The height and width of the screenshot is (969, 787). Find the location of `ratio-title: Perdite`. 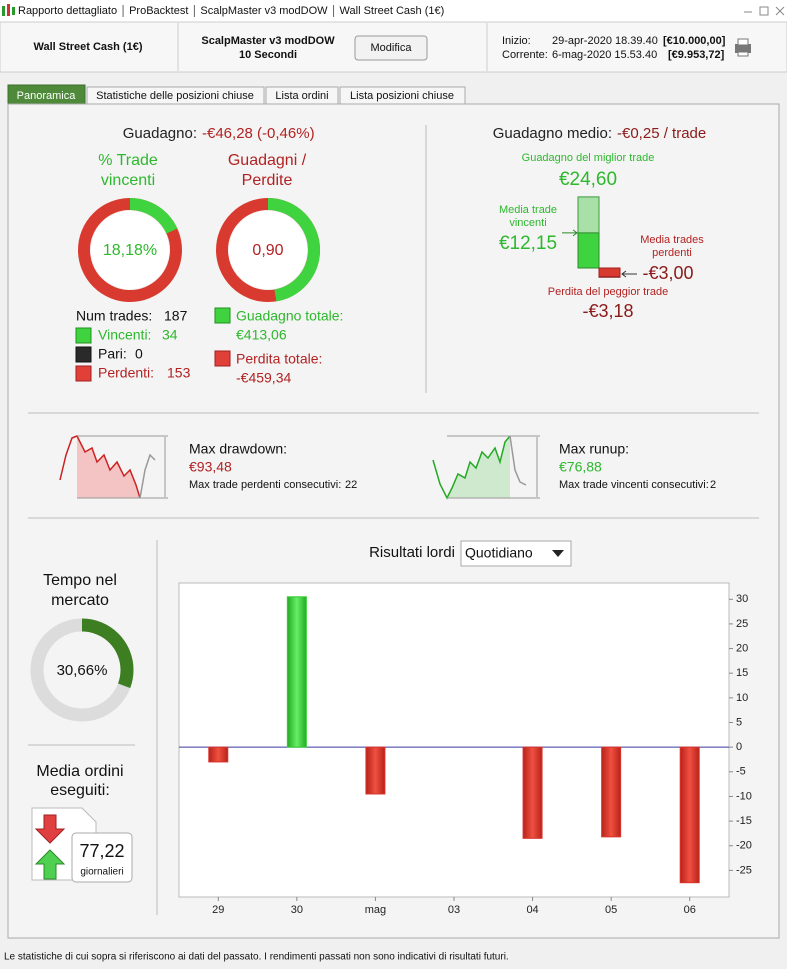

ratio-title: Perdite is located at coordinates (267, 180).